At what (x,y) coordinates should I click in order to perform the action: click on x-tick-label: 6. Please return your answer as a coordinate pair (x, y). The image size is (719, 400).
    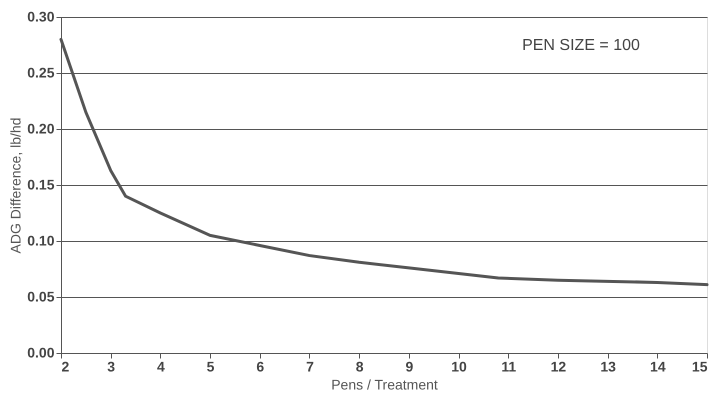
    Looking at the image, I should click on (260, 366).